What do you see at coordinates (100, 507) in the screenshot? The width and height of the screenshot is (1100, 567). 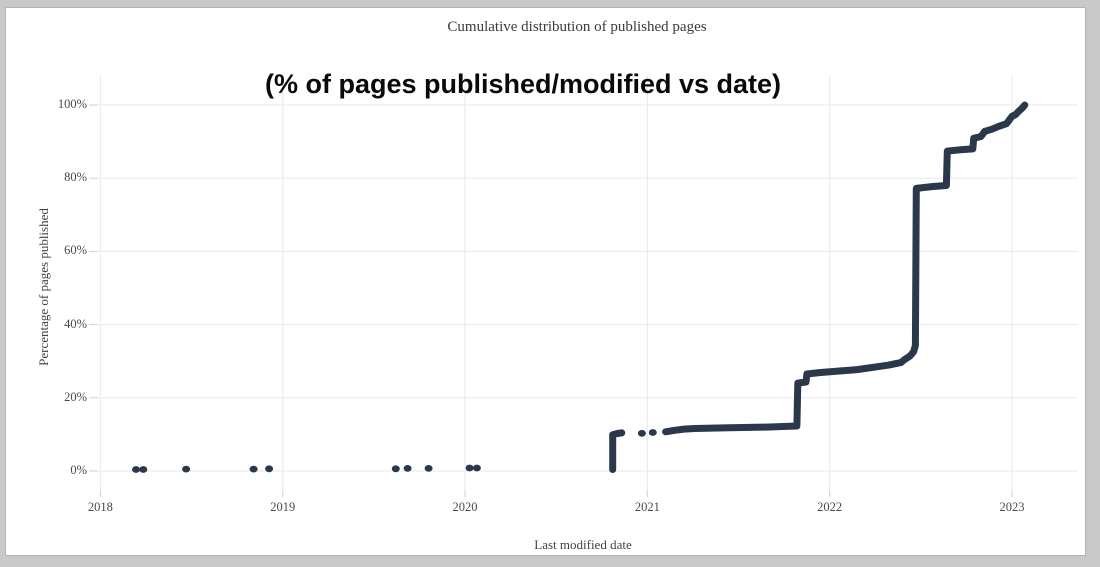 I see `x-tick-label: 2018` at bounding box center [100, 507].